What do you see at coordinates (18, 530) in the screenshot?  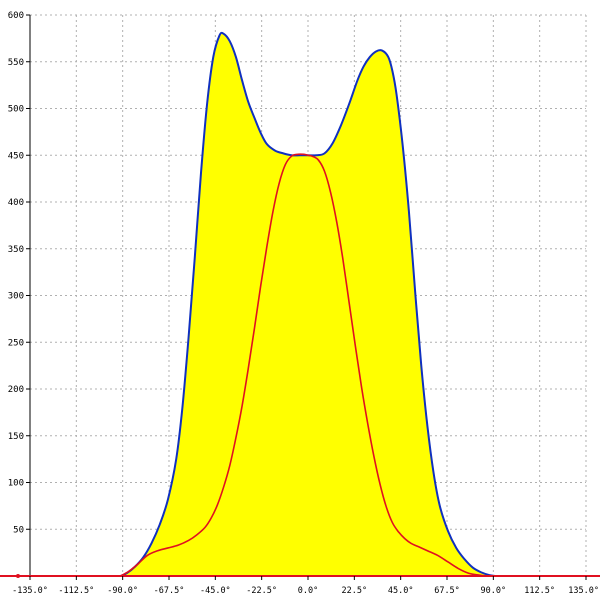 I see `y-tick-label: 50` at bounding box center [18, 530].